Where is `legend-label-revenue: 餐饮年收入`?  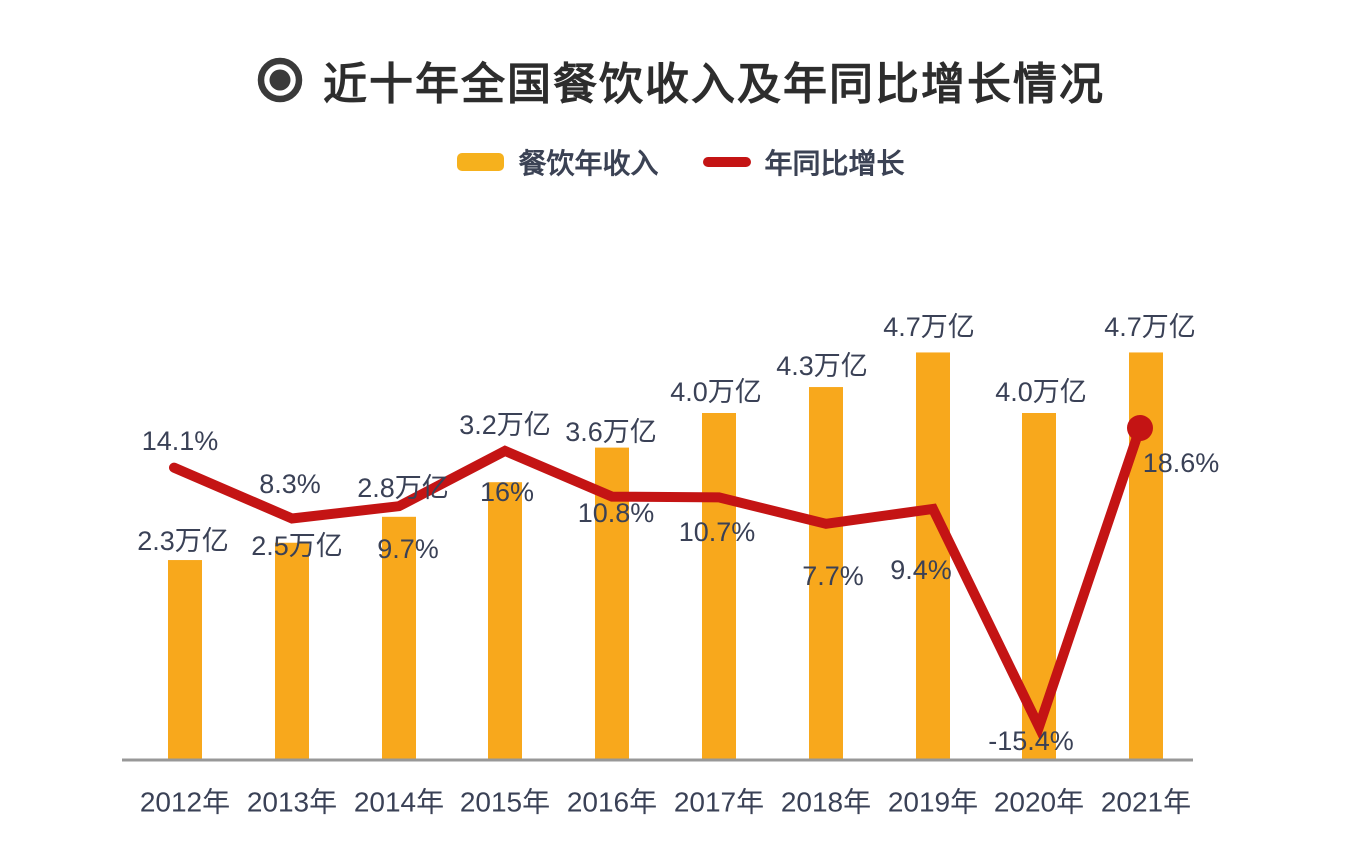
legend-label-revenue: 餐饮年收入 is located at coordinates (588, 163).